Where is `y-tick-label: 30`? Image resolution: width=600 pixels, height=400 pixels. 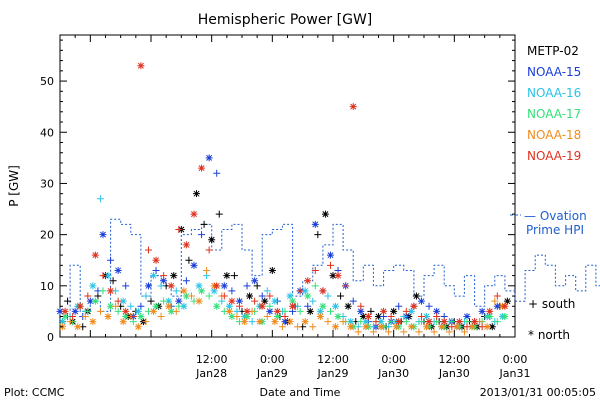 y-tick-label: 30 is located at coordinates (47, 183).